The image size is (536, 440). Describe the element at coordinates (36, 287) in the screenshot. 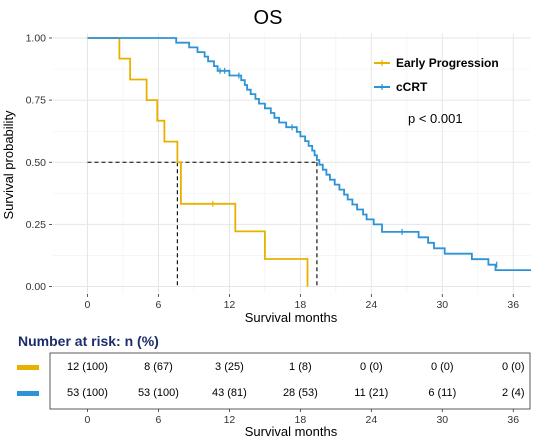

I see `y-tick-label: 0.00` at that location.